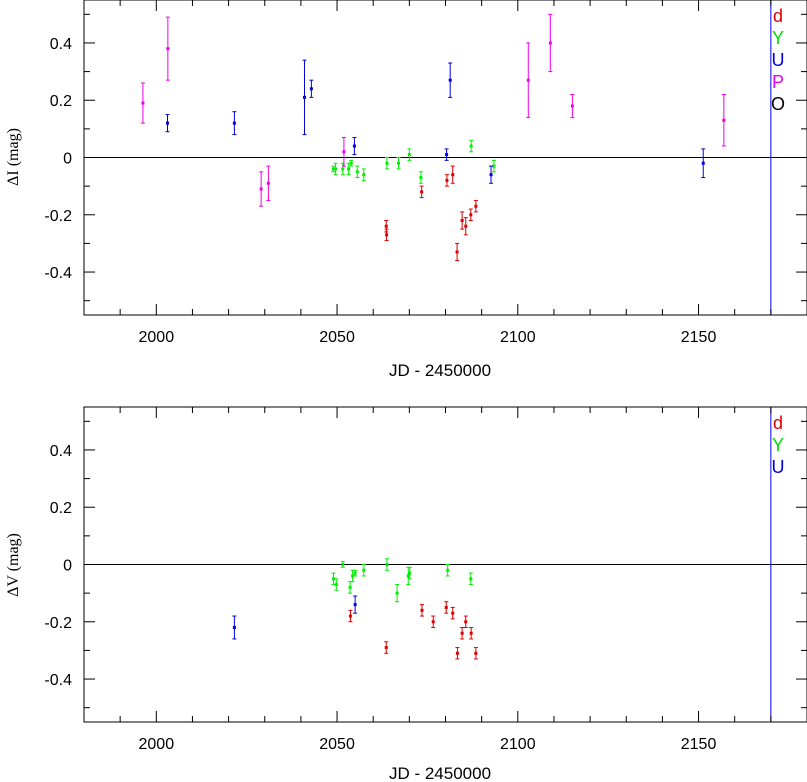  I want to click on data-points-bottom, so click(355, 609).